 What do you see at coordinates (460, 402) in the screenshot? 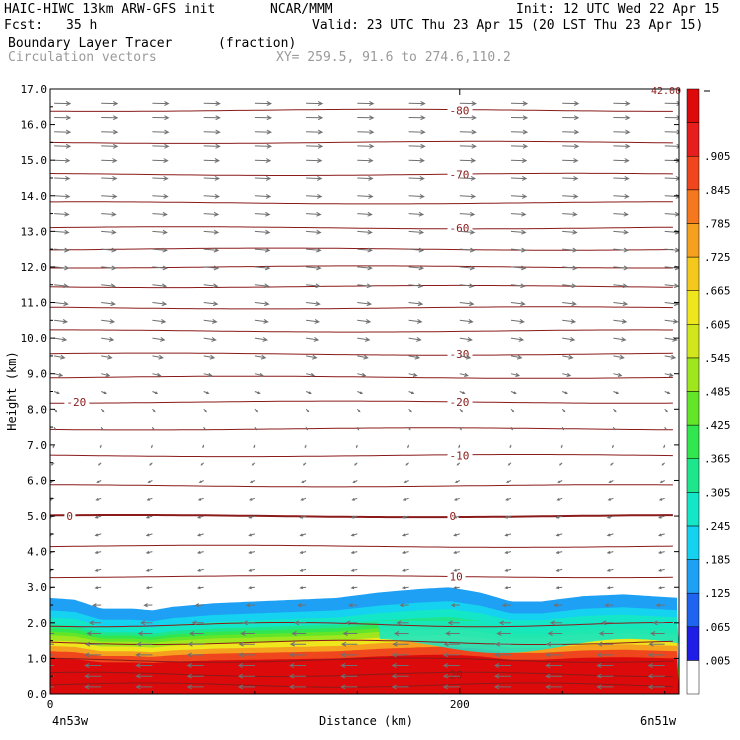
I see `isotherm-label-bg` at bounding box center [460, 402].